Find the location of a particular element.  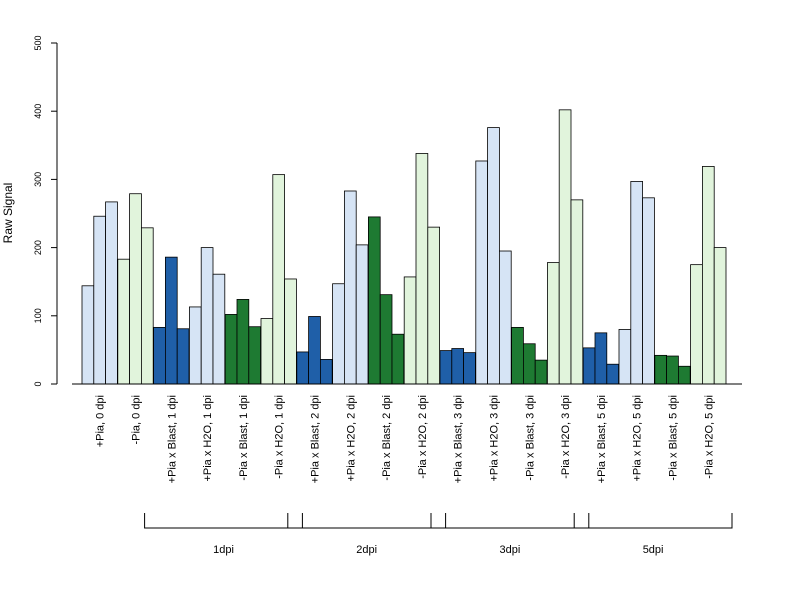

x-tick-label: +Pia x Blast, 2 dpi is located at coordinates (316, 439).